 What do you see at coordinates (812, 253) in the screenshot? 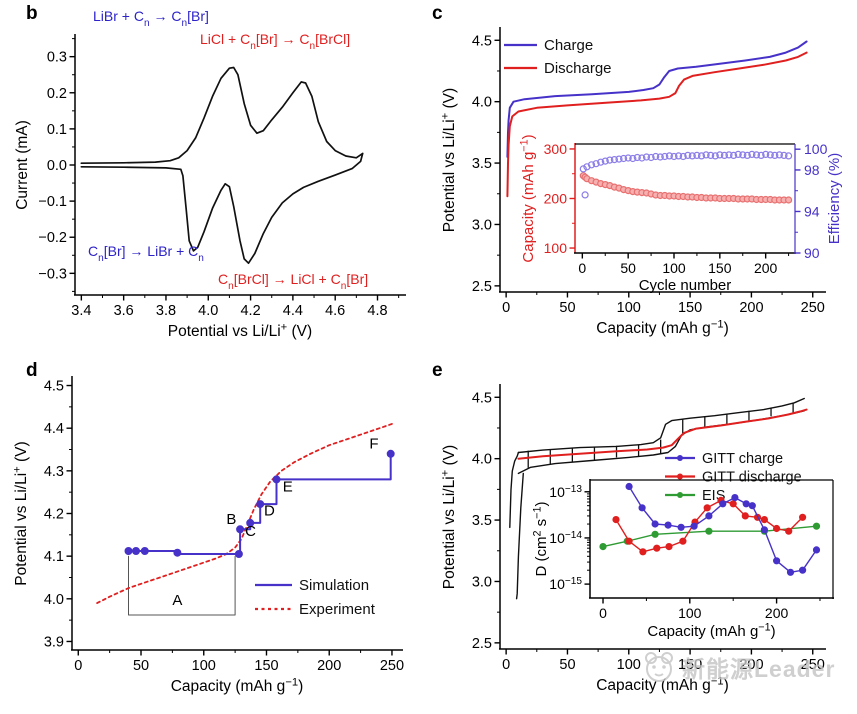
I see `svg-text: 90` at bounding box center [812, 253].